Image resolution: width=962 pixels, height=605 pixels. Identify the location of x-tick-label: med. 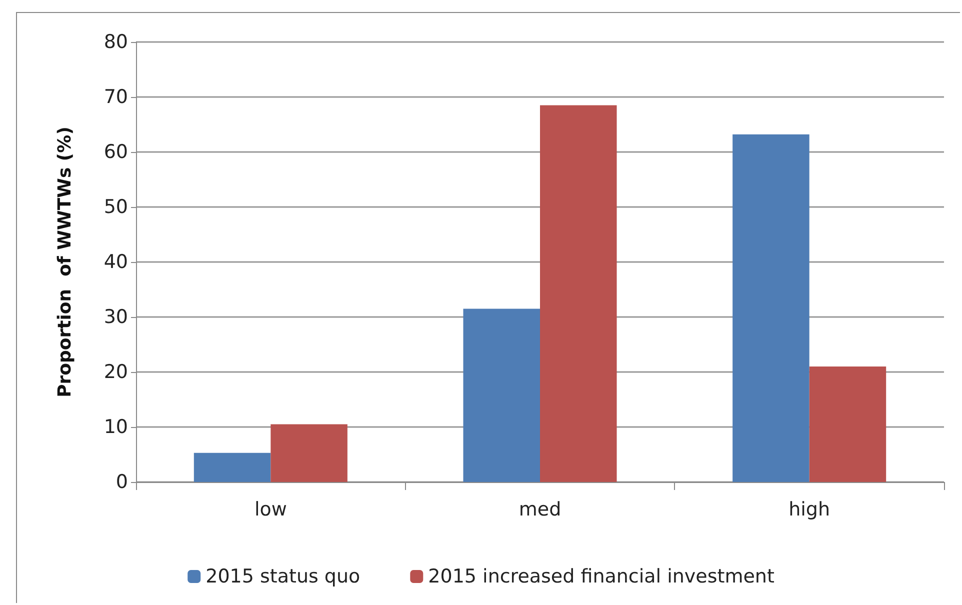
(540, 509).